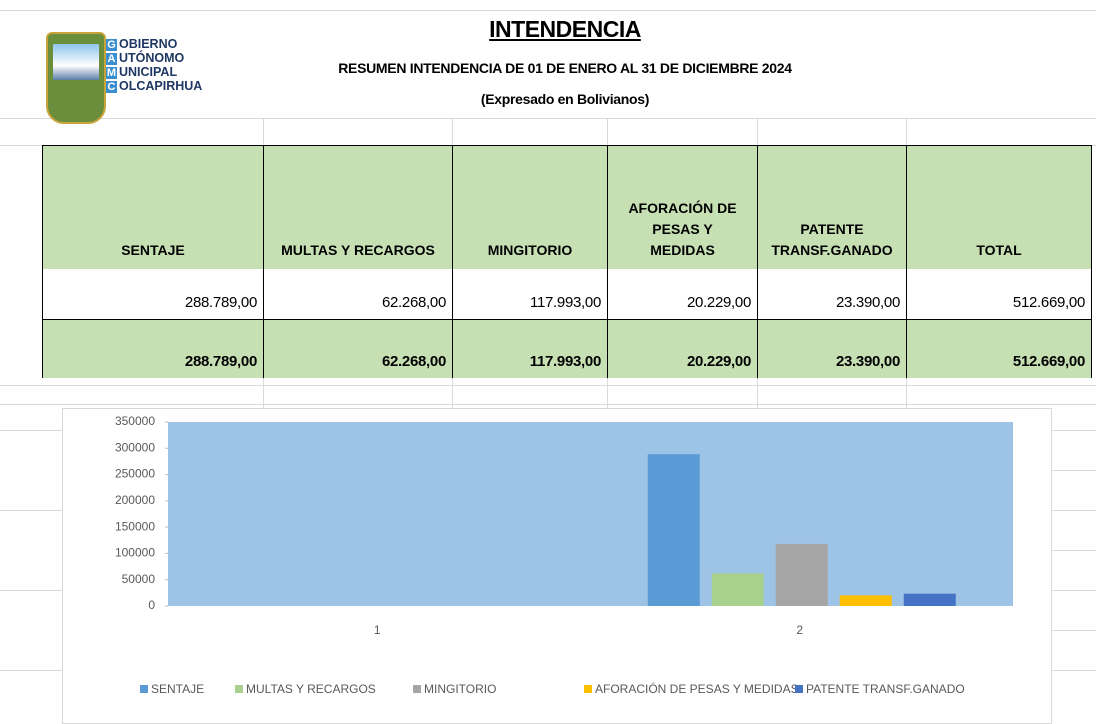 The height and width of the screenshot is (724, 1096). Describe the element at coordinates (153, 348) in the screenshot. I see `total-cell: 288.789,00` at that location.